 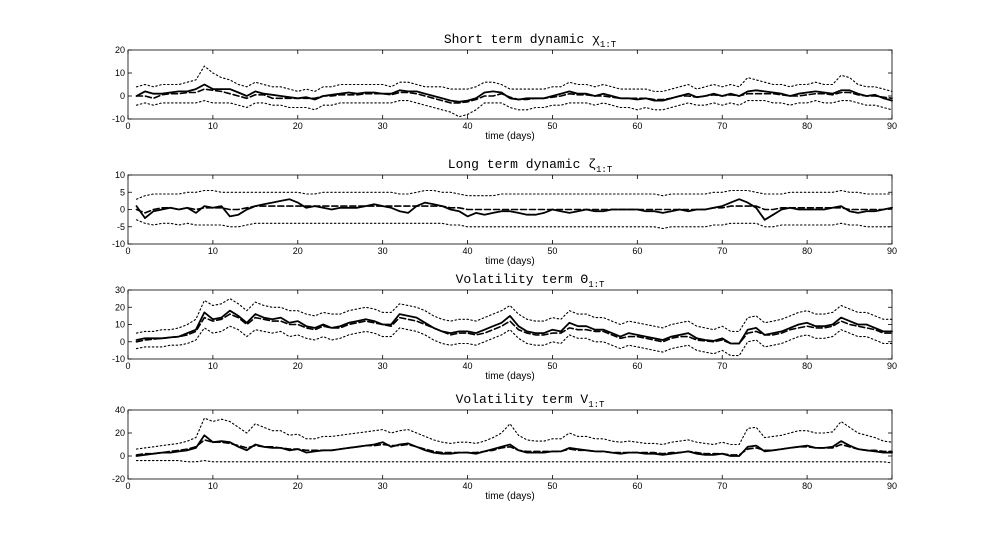 What do you see at coordinates (592, 164) in the screenshot?
I see `panel-title-symbol: ζ` at bounding box center [592, 164].